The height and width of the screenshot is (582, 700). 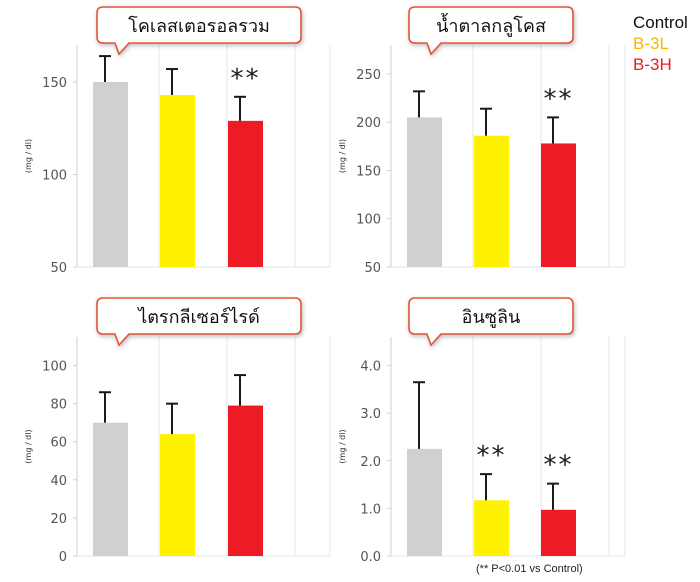 I want to click on y-tick-label: 200, so click(x=368, y=123).